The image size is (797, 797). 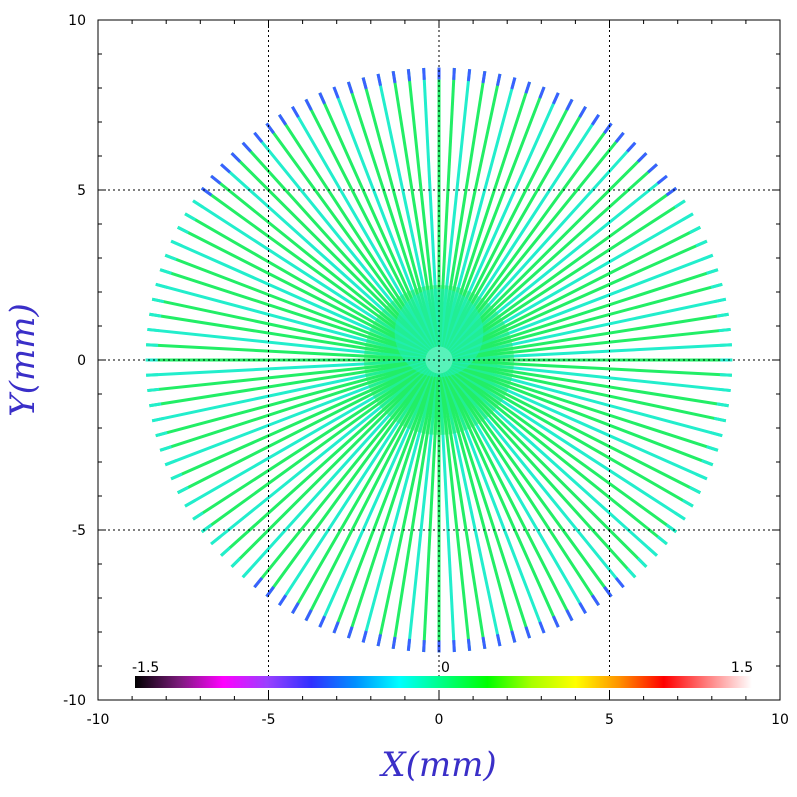 What do you see at coordinates (81, 191) in the screenshot?
I see `y-tick-label: 5` at bounding box center [81, 191].